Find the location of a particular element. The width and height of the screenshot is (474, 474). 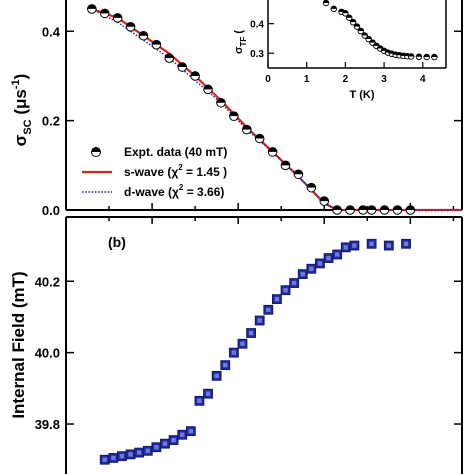

inset-y-ticks: 0.3 0.4 is located at coordinates (262, 40).